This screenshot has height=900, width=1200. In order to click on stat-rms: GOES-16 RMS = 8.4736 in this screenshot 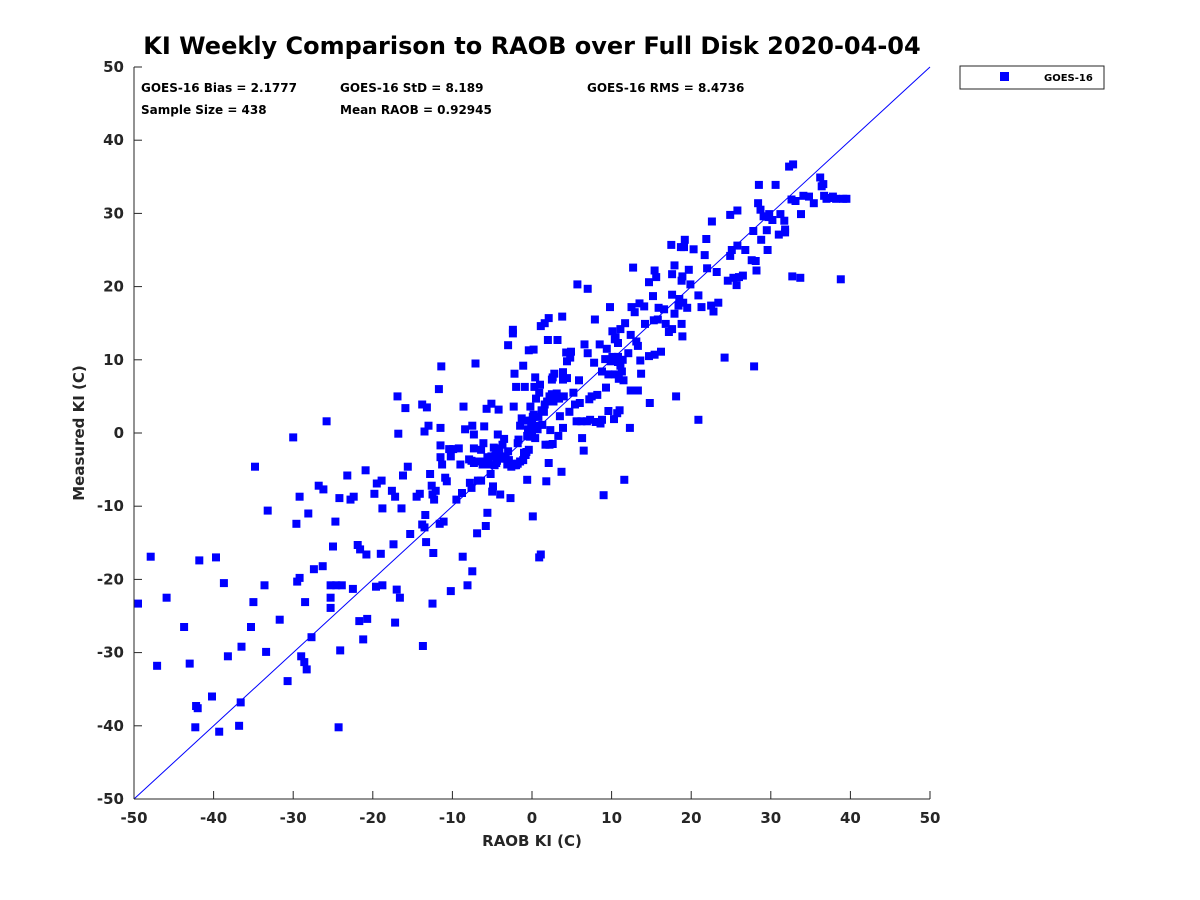, I will do `click(665, 88)`.